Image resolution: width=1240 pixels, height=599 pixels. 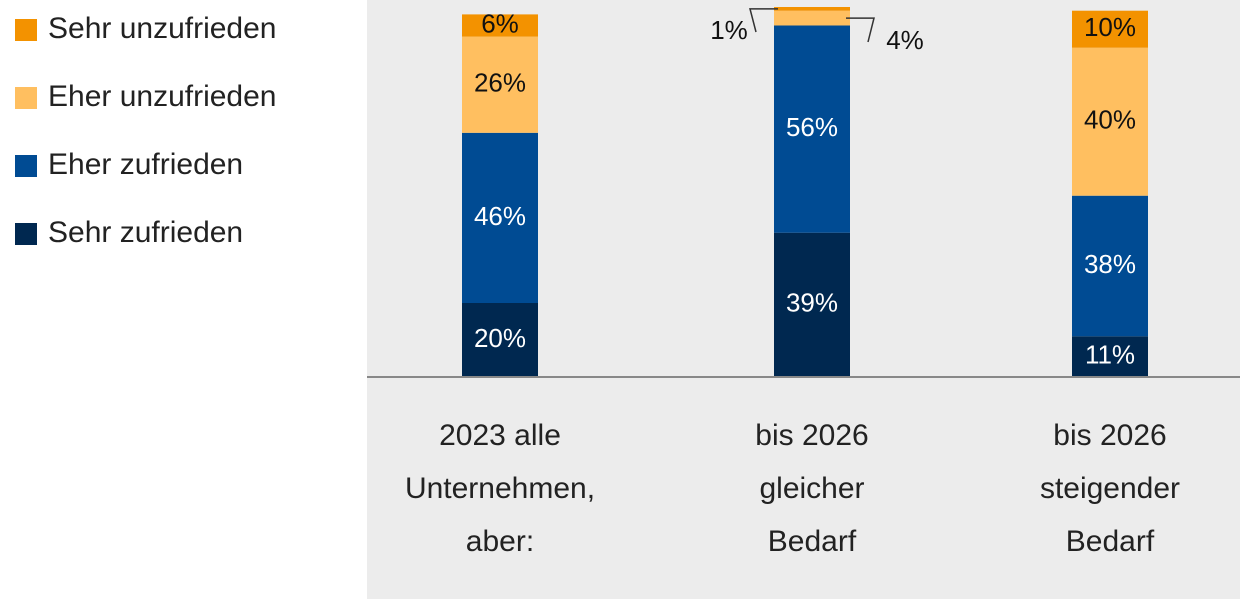 What do you see at coordinates (162, 28) in the screenshot?
I see `legend-label: Sehr unzufrieden` at bounding box center [162, 28].